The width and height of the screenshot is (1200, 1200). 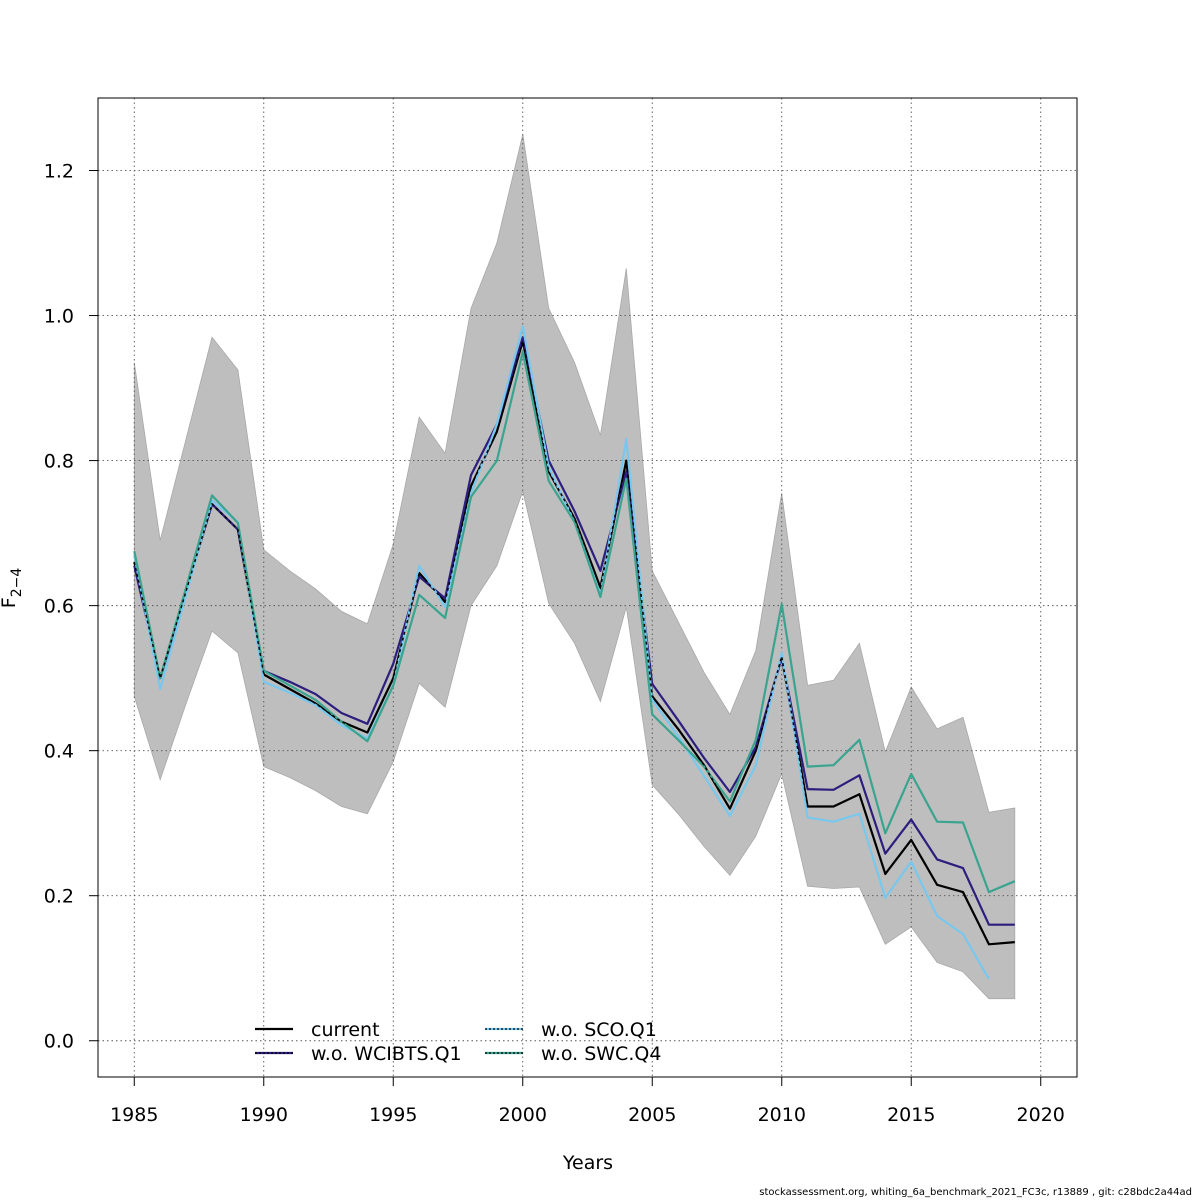 I want to click on legend-label-w-o-wcibts-q1: w.o. WCIBTS.Q1, so click(x=386, y=1054).